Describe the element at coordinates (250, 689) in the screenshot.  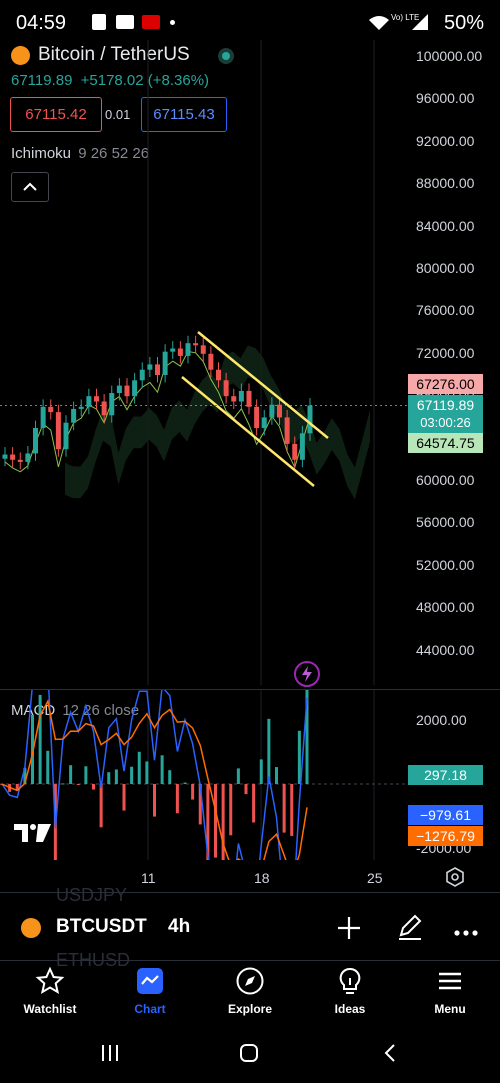
I see `pane-divider` at that location.